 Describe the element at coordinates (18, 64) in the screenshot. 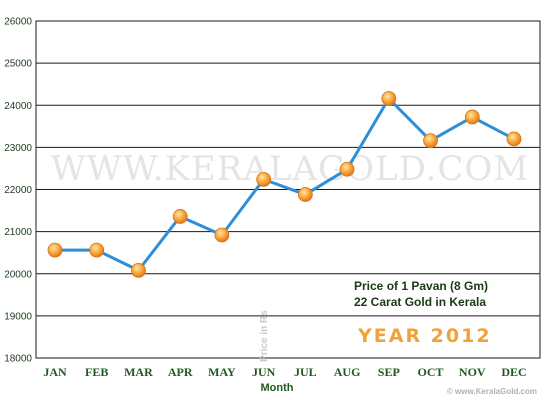

I see `y-tick-label: 25000` at that location.